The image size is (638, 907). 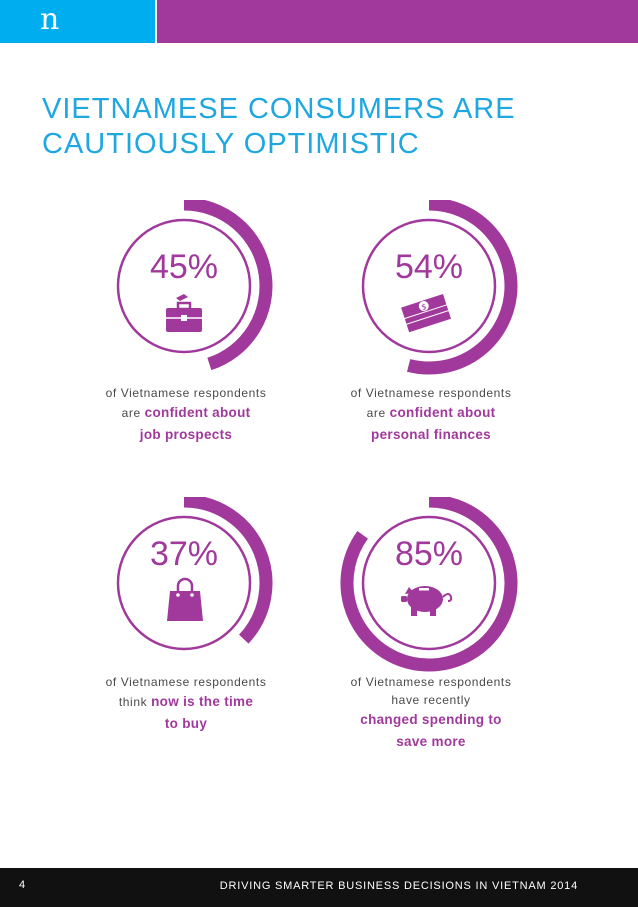 What do you see at coordinates (202, 701) in the screenshot?
I see `caption-highlight: now is the time` at bounding box center [202, 701].